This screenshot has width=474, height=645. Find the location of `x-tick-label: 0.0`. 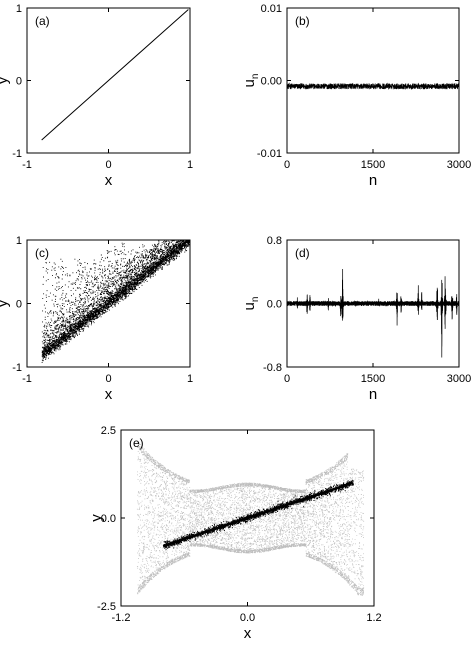

x-tick-label: 0.0 is located at coordinates (247, 618).